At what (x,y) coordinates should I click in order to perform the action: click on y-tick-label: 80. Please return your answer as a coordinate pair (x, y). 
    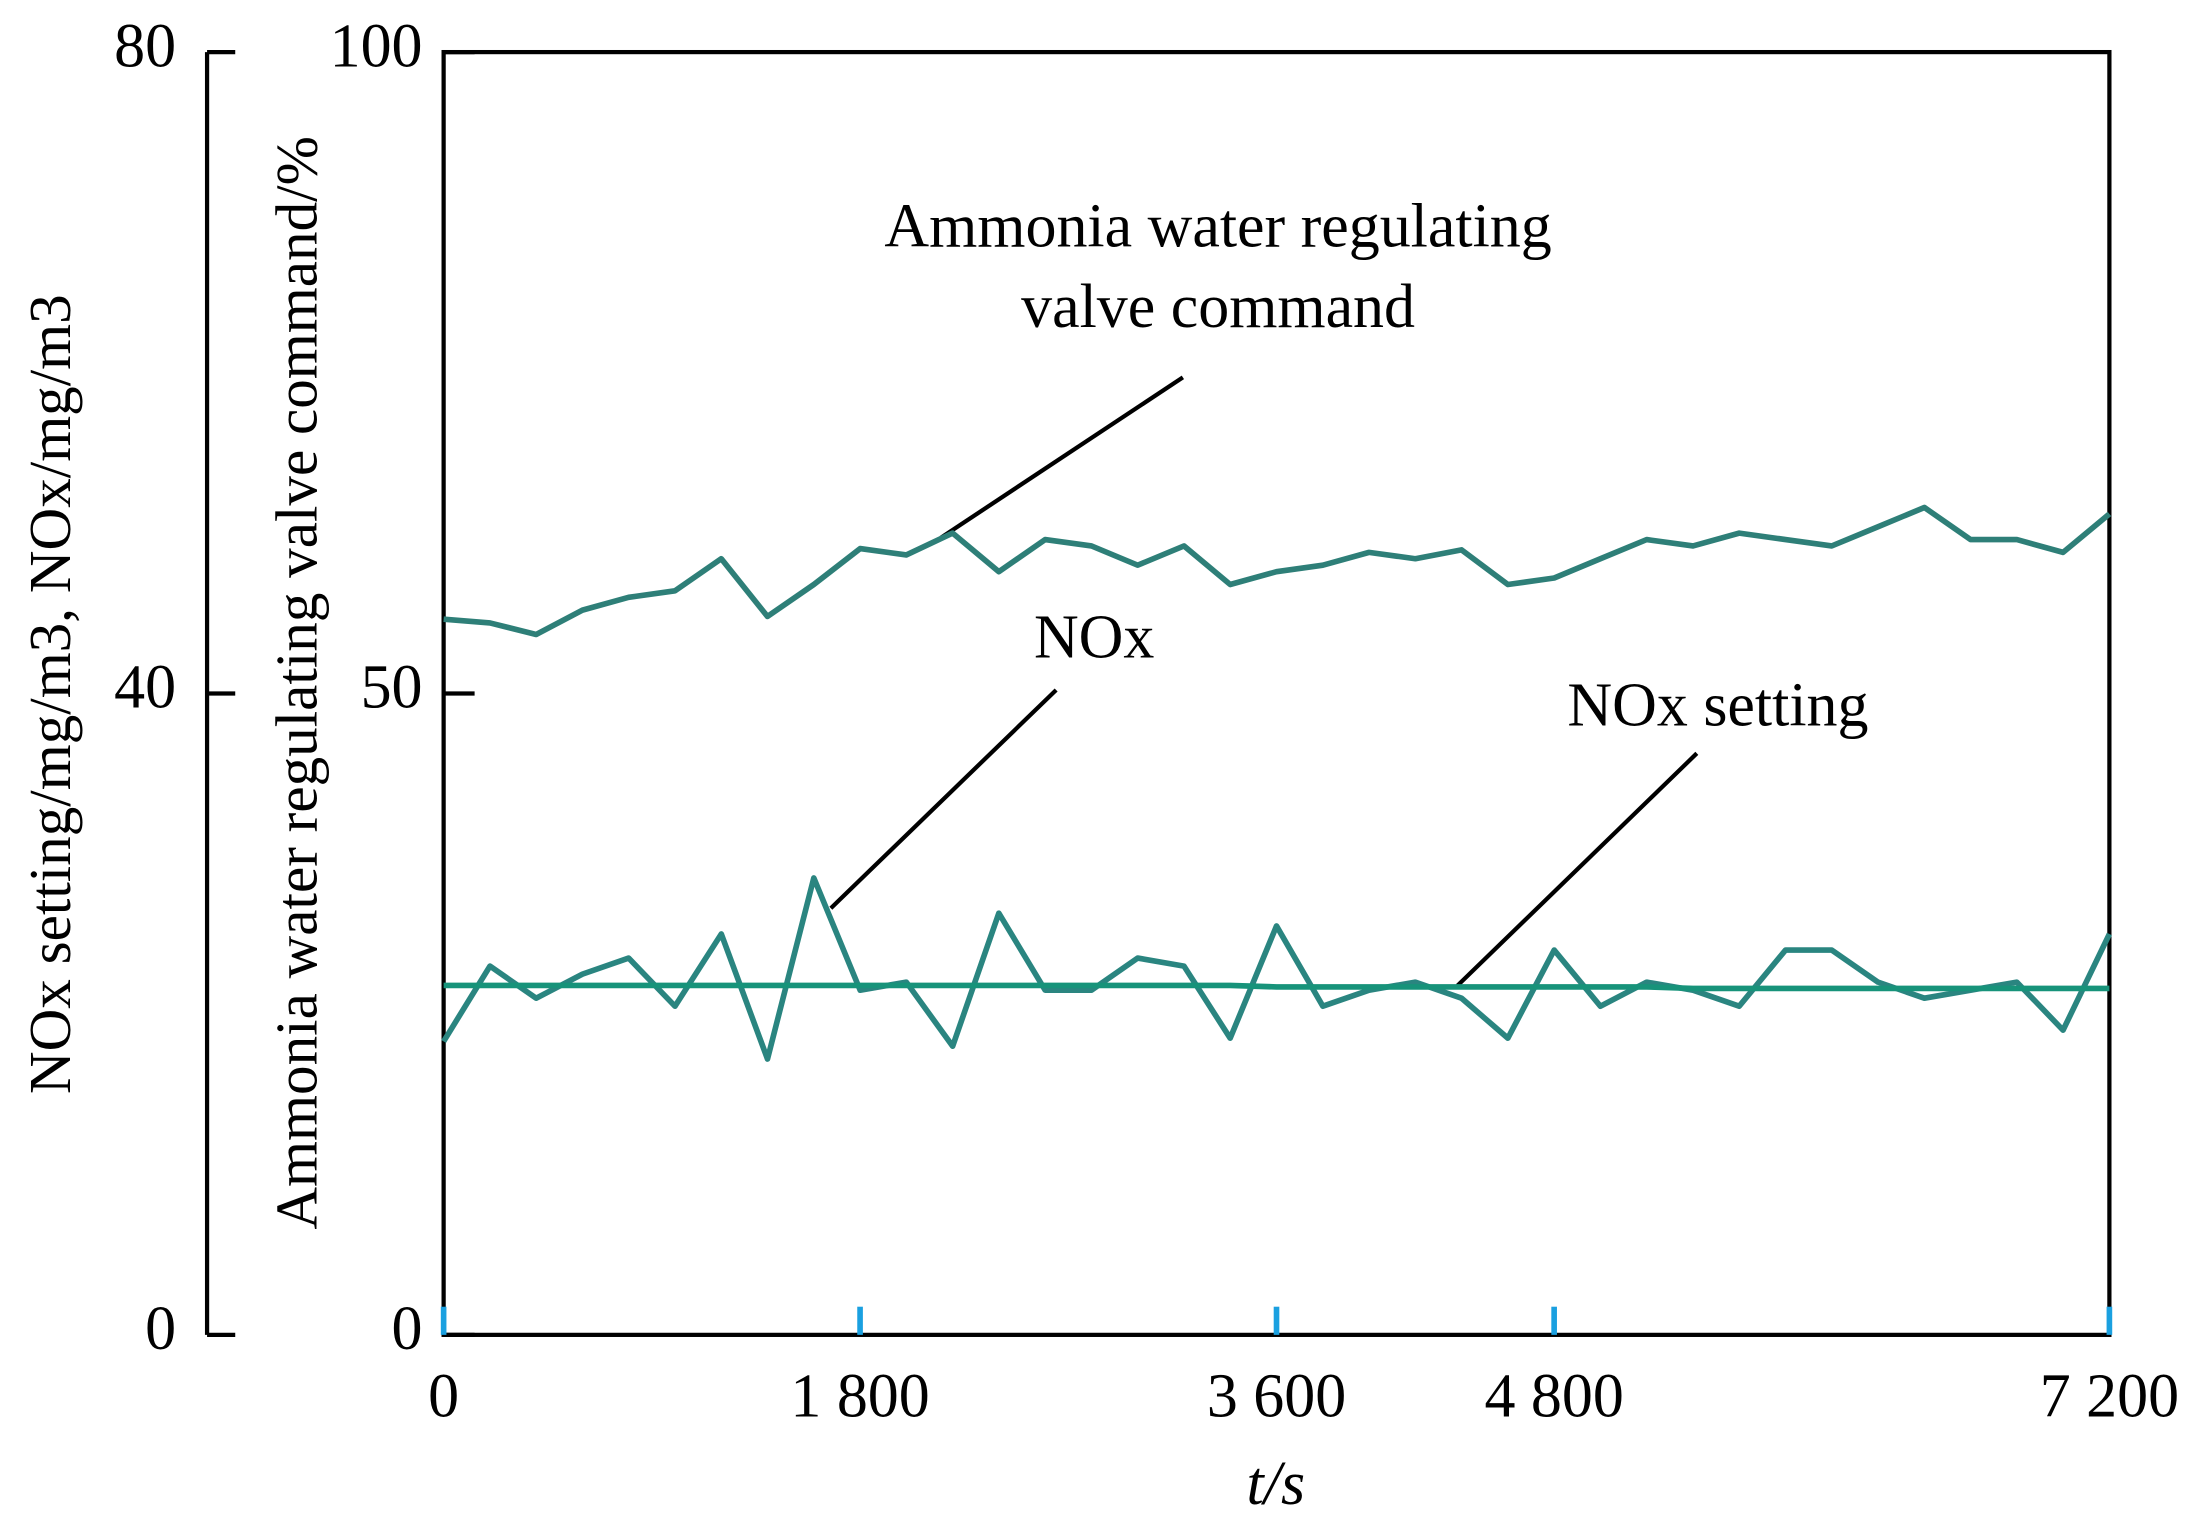
    Looking at the image, I should click on (145, 46).